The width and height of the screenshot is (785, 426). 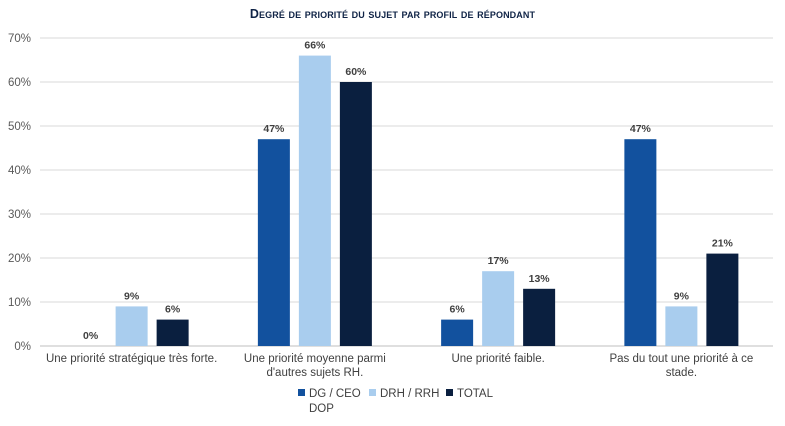 I want to click on x-tick-label: d'autres sujets RH., so click(x=314, y=373).